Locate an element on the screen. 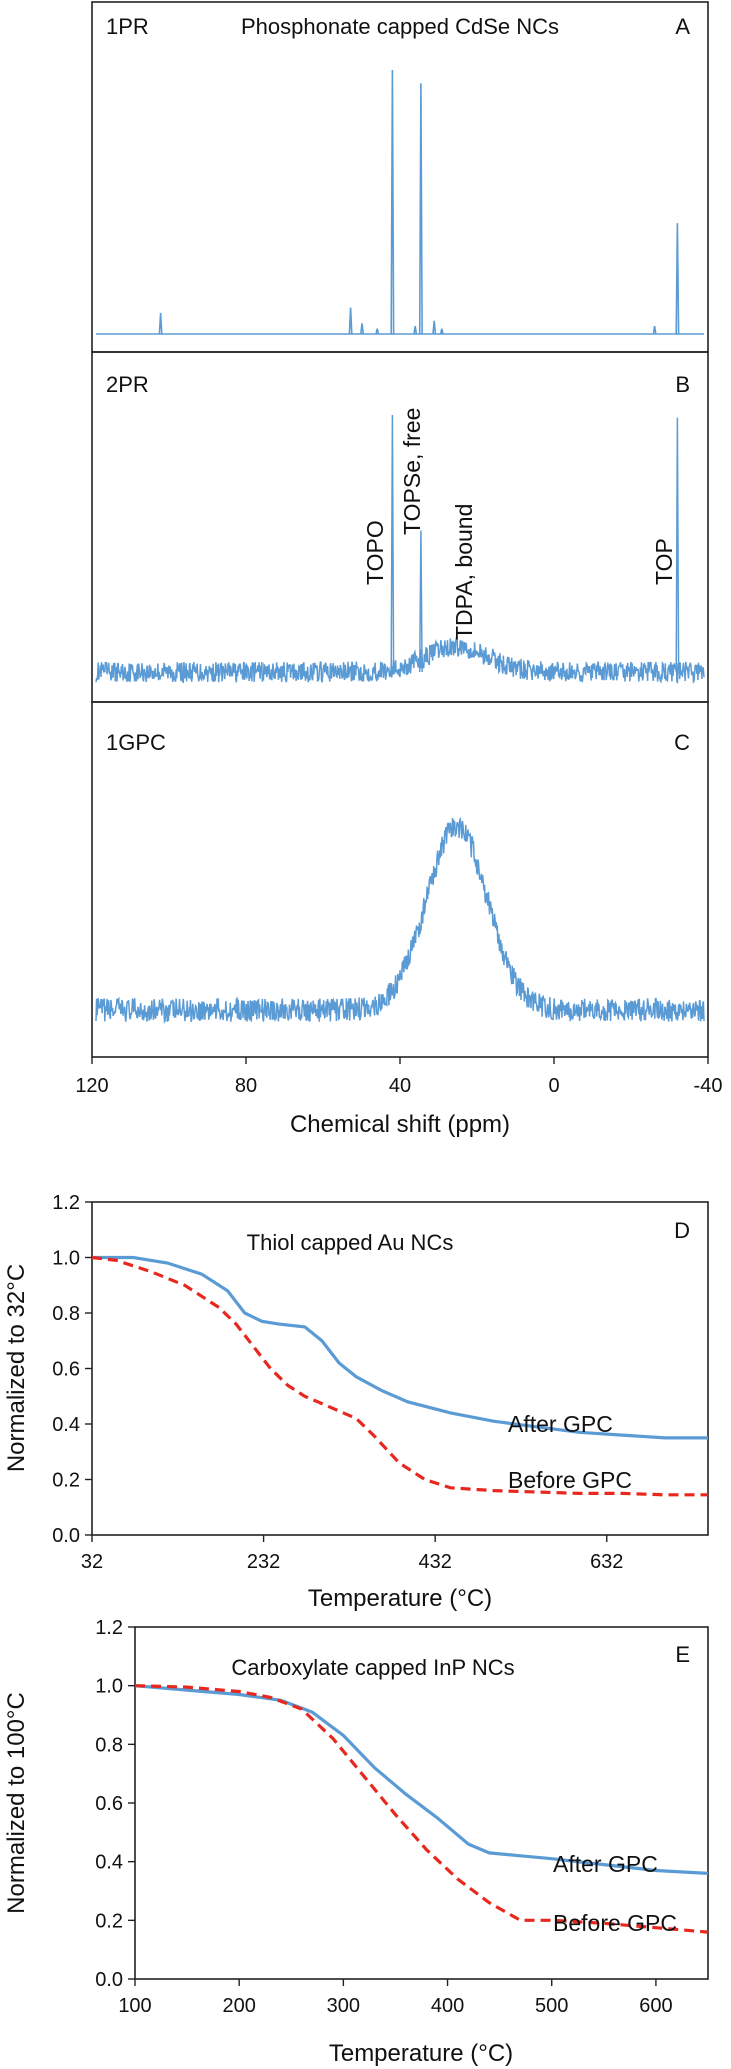 The width and height of the screenshot is (731, 2069). x-tick-label: 432 is located at coordinates (434, 1562).